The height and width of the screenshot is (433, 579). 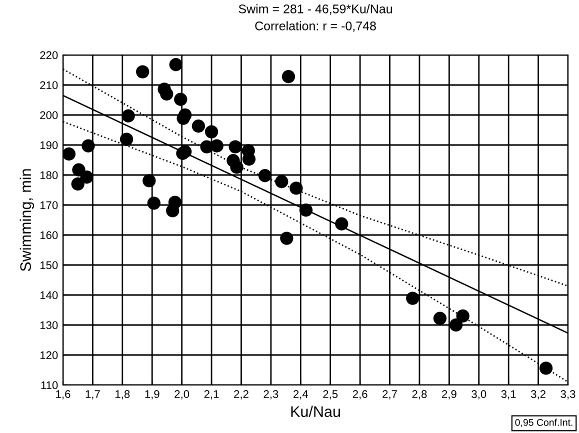 I want to click on y-tick-label: 130, so click(x=49, y=325).